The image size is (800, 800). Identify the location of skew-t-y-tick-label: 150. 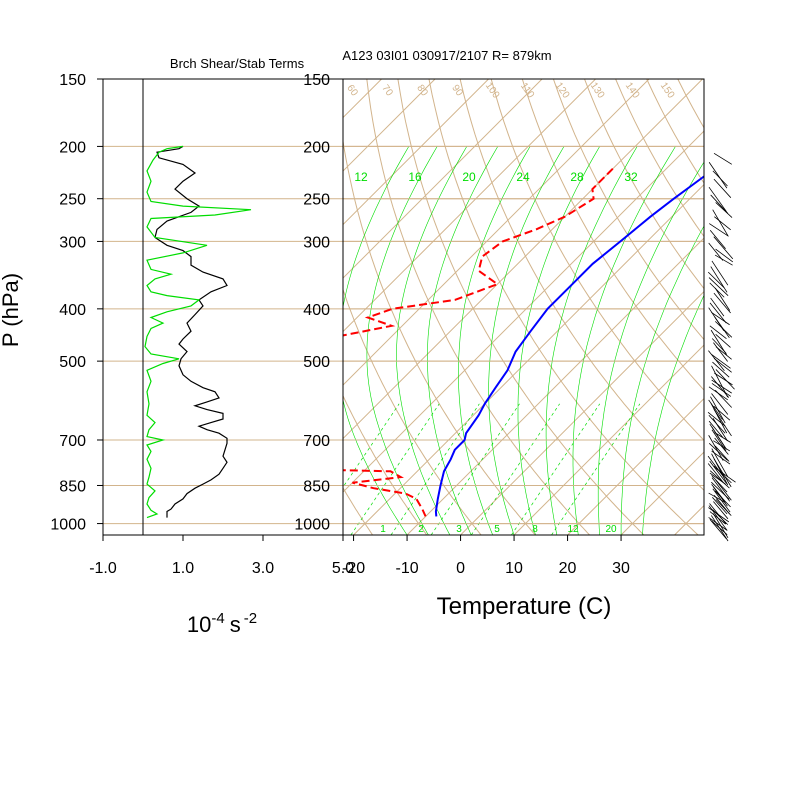
(316, 80).